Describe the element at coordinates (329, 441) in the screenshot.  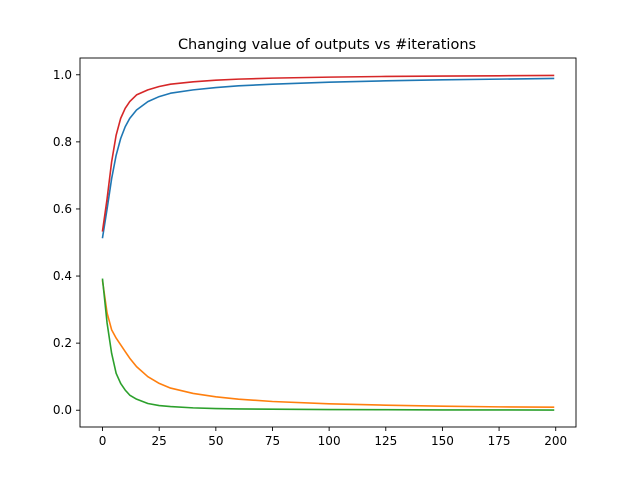
I see `x-tick-label: 100` at that location.